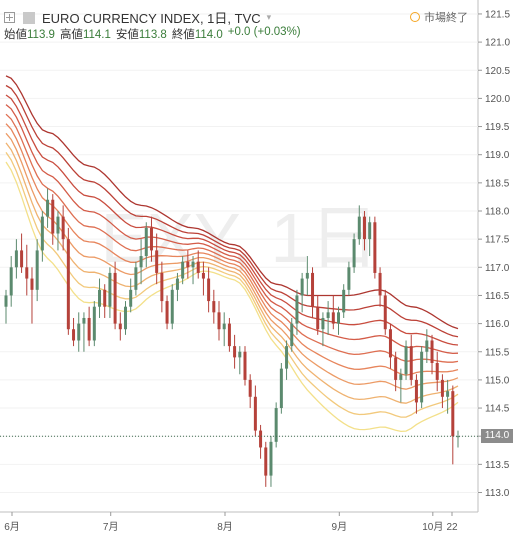 Image resolution: width=515 pixels, height=539 pixels. What do you see at coordinates (340, 527) in the screenshot?
I see `x-tick-label: 9月` at bounding box center [340, 527].